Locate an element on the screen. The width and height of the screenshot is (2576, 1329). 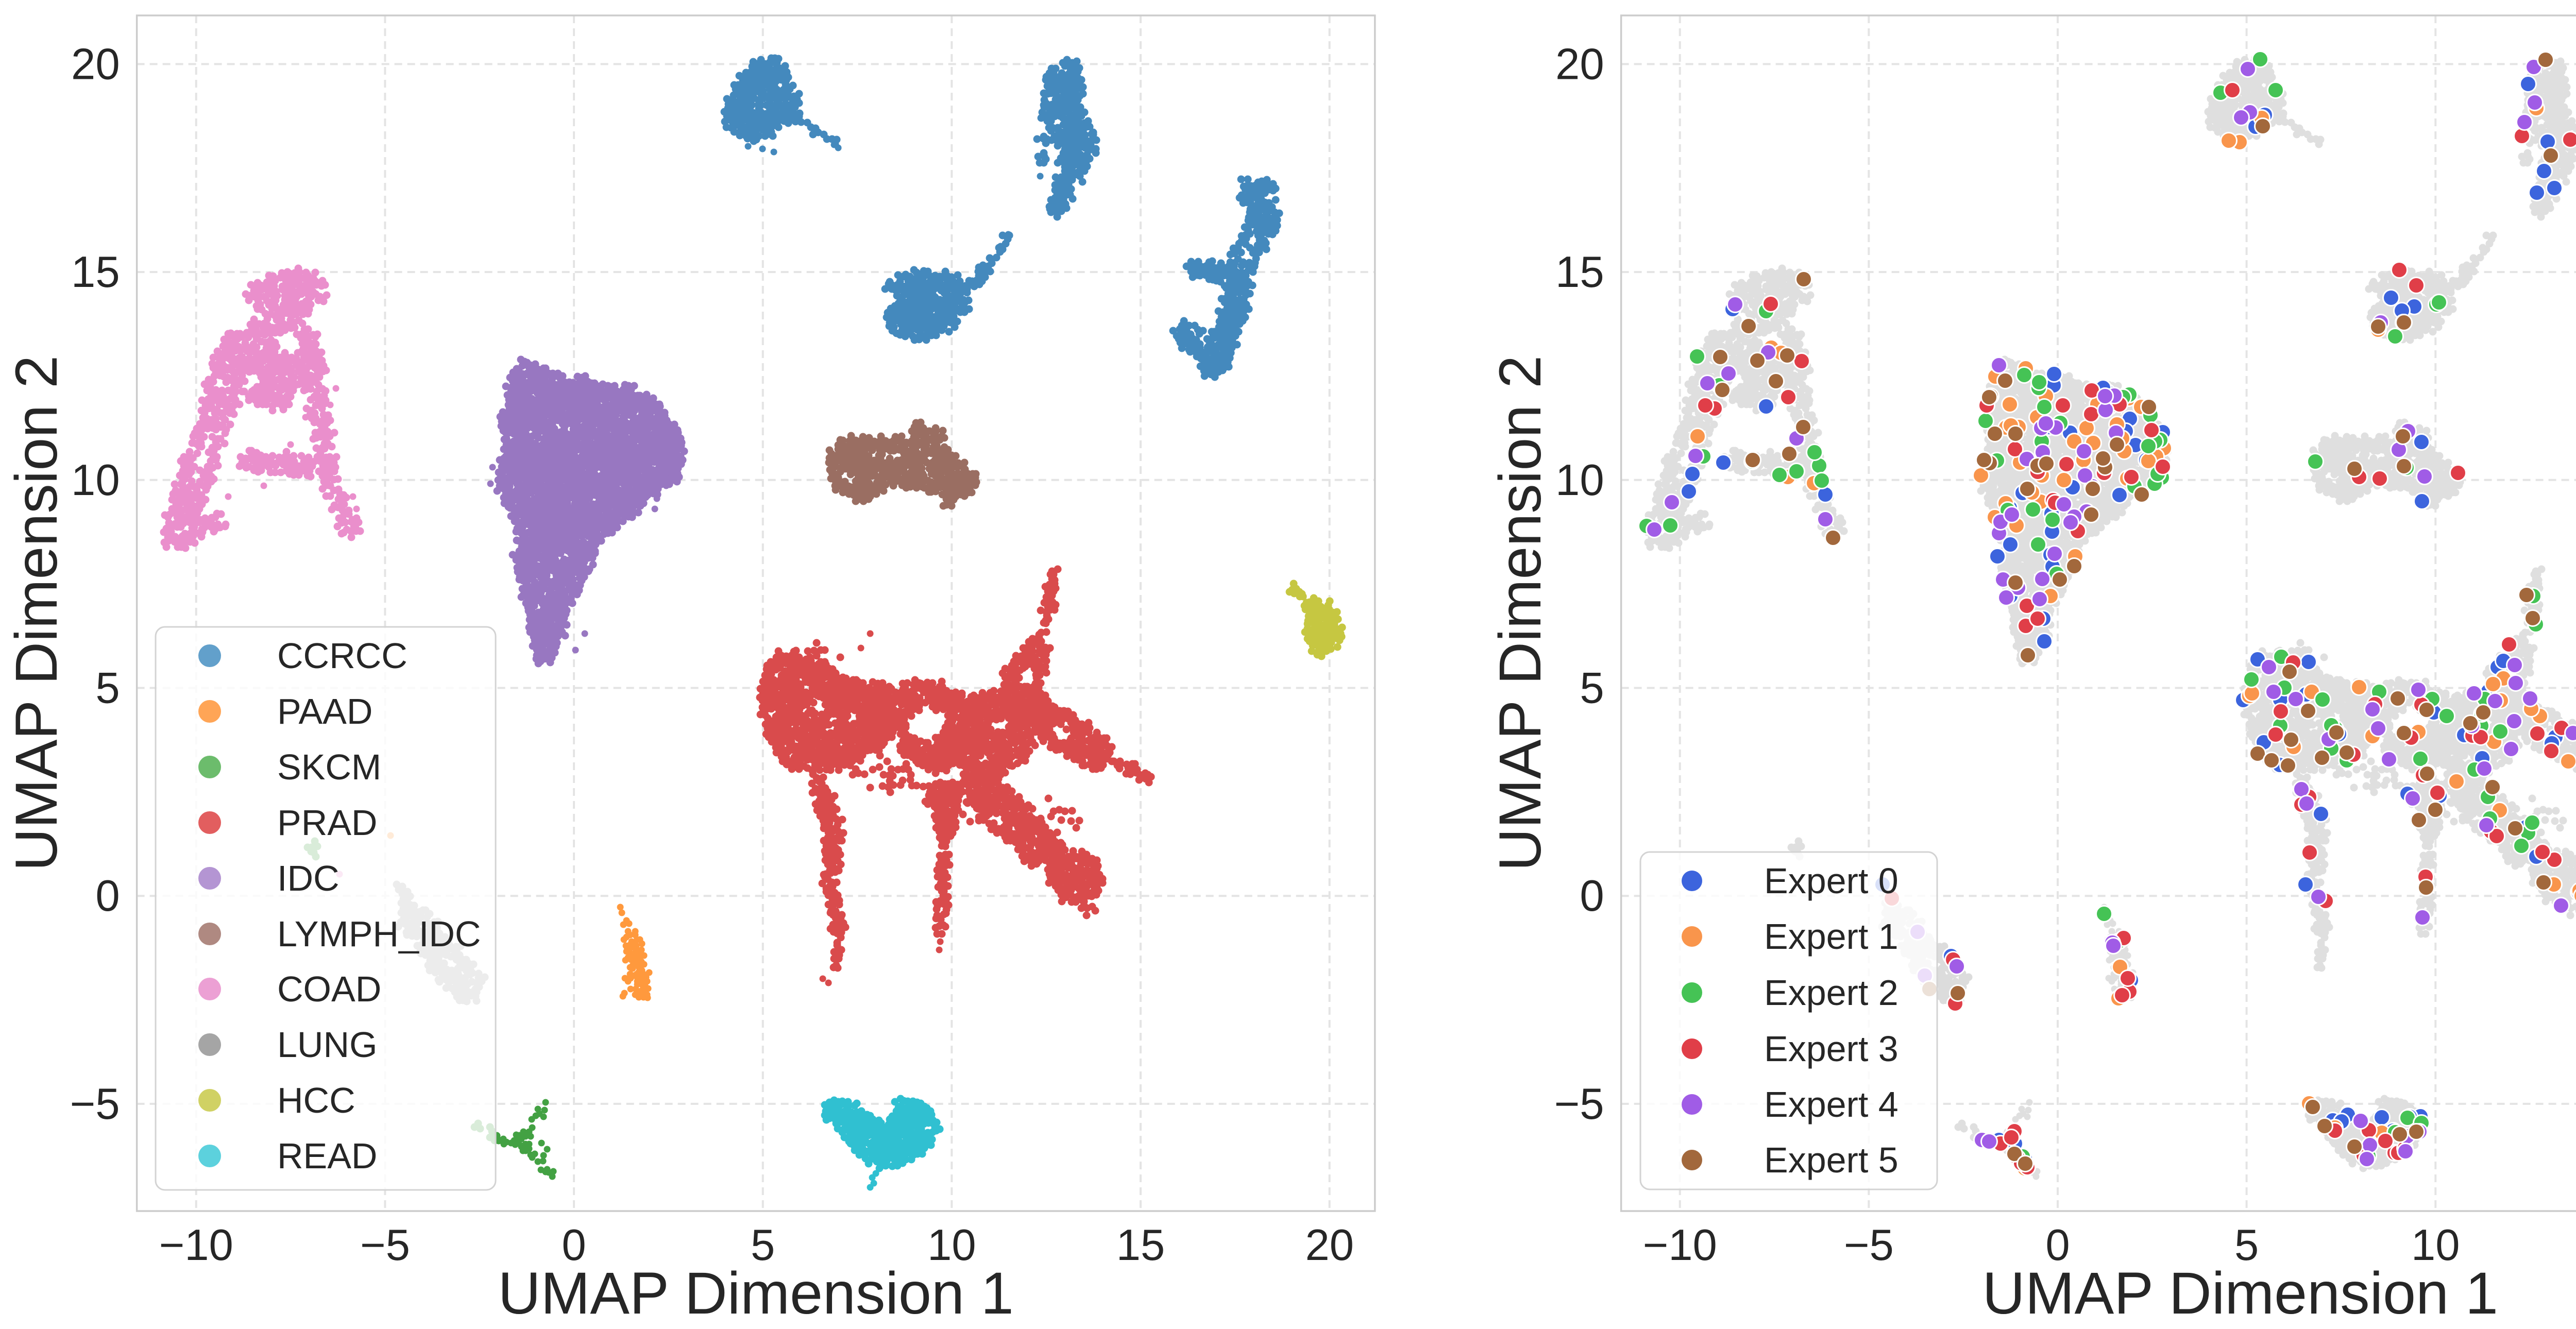
svg-text: IDC is located at coordinates (308, 878).